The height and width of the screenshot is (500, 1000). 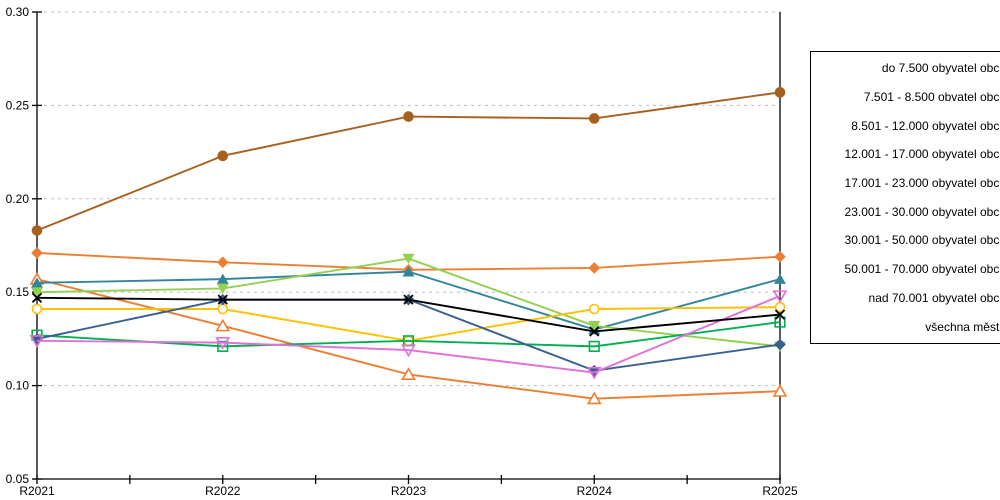 I want to click on y-tick-label: 0.20, so click(x=18, y=199).